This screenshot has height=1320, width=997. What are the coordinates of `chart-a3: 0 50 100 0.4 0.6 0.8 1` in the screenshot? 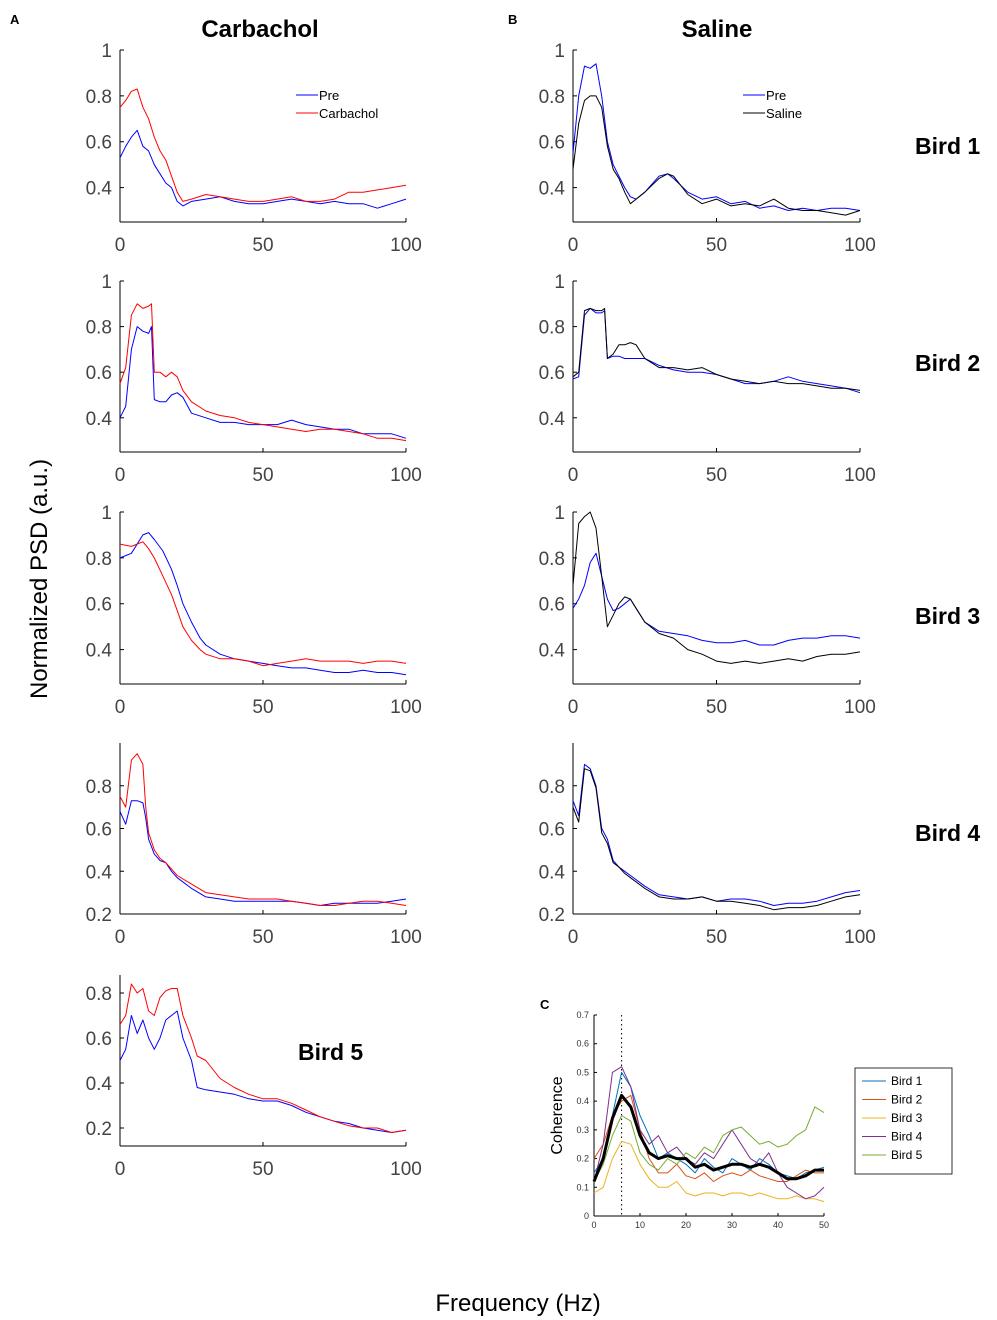 It's located at (254, 610).